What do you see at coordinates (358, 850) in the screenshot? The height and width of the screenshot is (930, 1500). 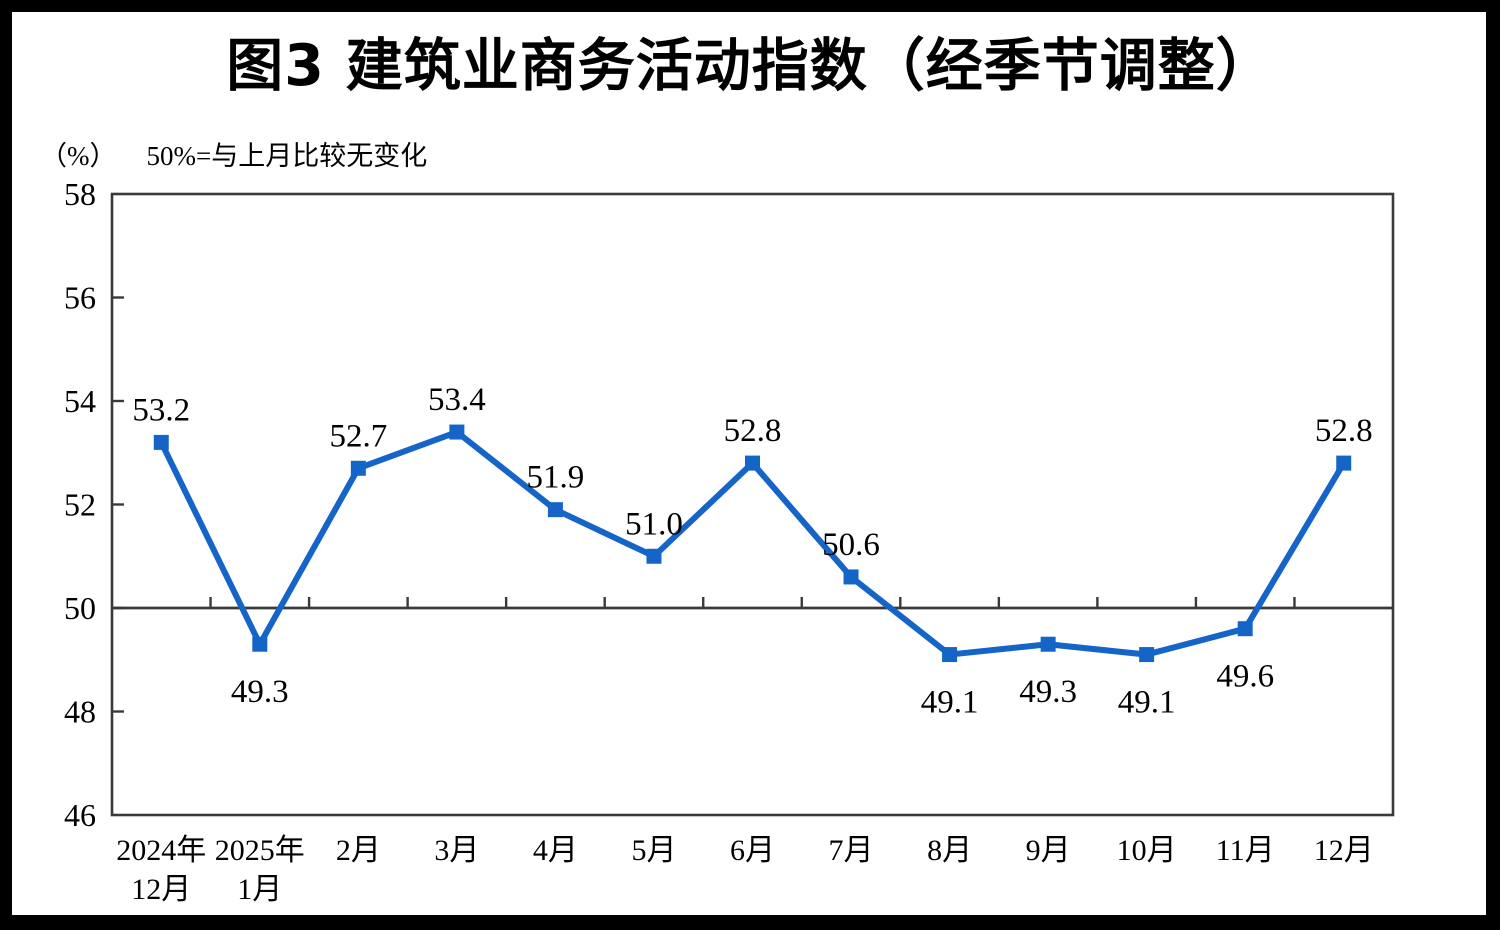 I see `x-axis-label: 2月` at bounding box center [358, 850].